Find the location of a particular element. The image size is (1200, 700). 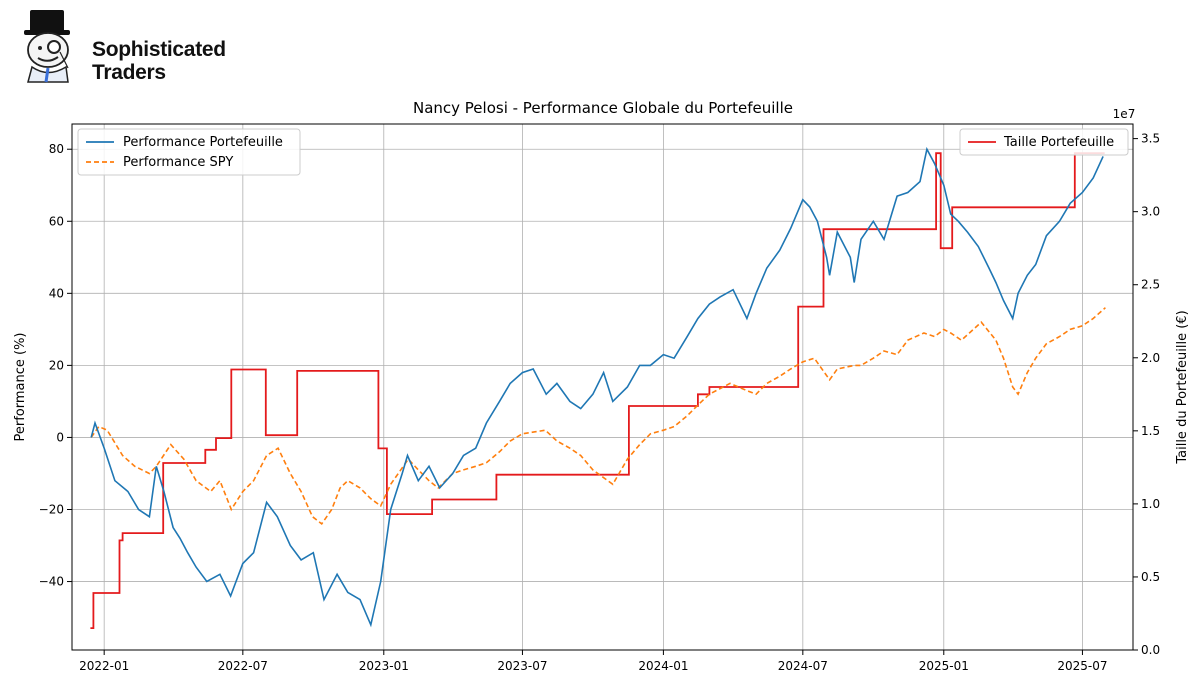

legend-left-box is located at coordinates (189, 152).